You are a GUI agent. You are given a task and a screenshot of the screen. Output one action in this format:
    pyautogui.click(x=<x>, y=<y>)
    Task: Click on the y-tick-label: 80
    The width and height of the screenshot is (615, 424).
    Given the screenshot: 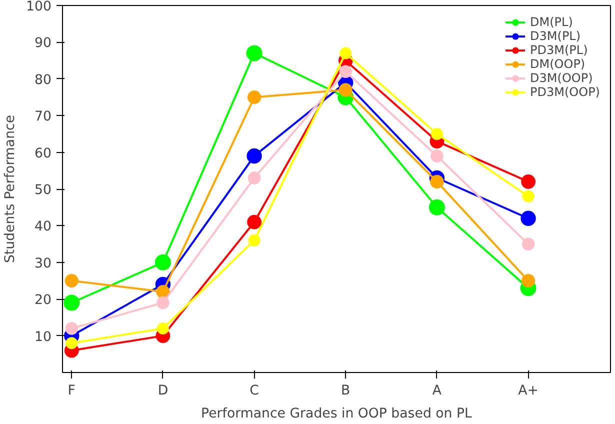 What is the action you would take?
    pyautogui.click(x=43, y=80)
    